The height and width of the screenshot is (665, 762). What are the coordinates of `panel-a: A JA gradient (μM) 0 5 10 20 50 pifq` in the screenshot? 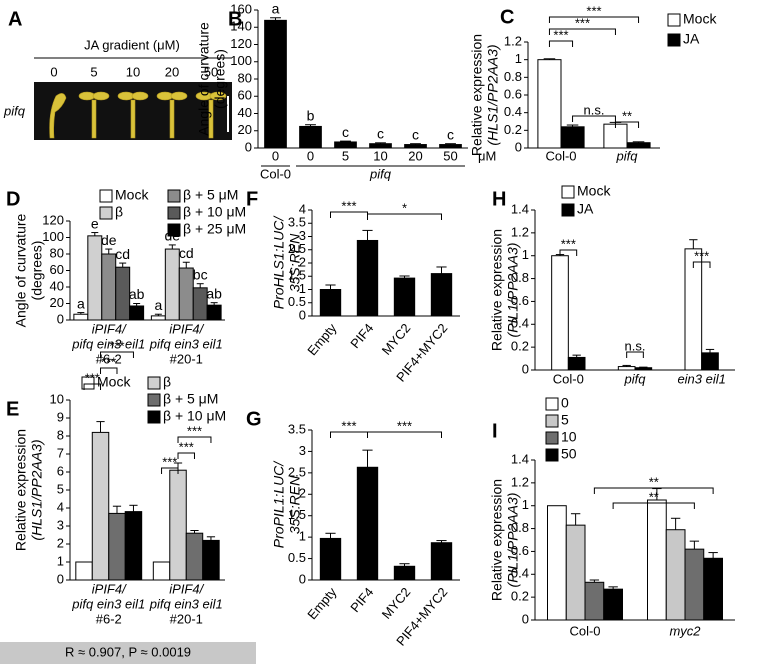 It's located at (117, 74).